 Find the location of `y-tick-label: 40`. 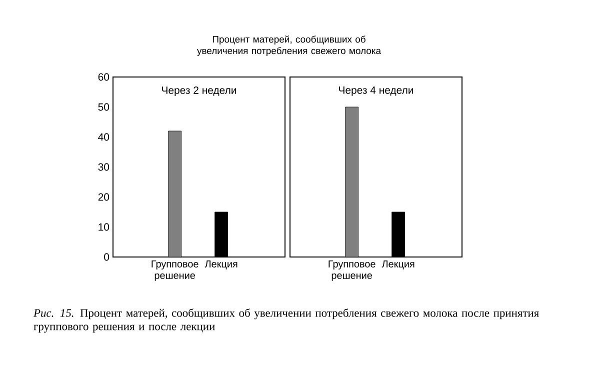

y-tick-label: 40 is located at coordinates (104, 137).